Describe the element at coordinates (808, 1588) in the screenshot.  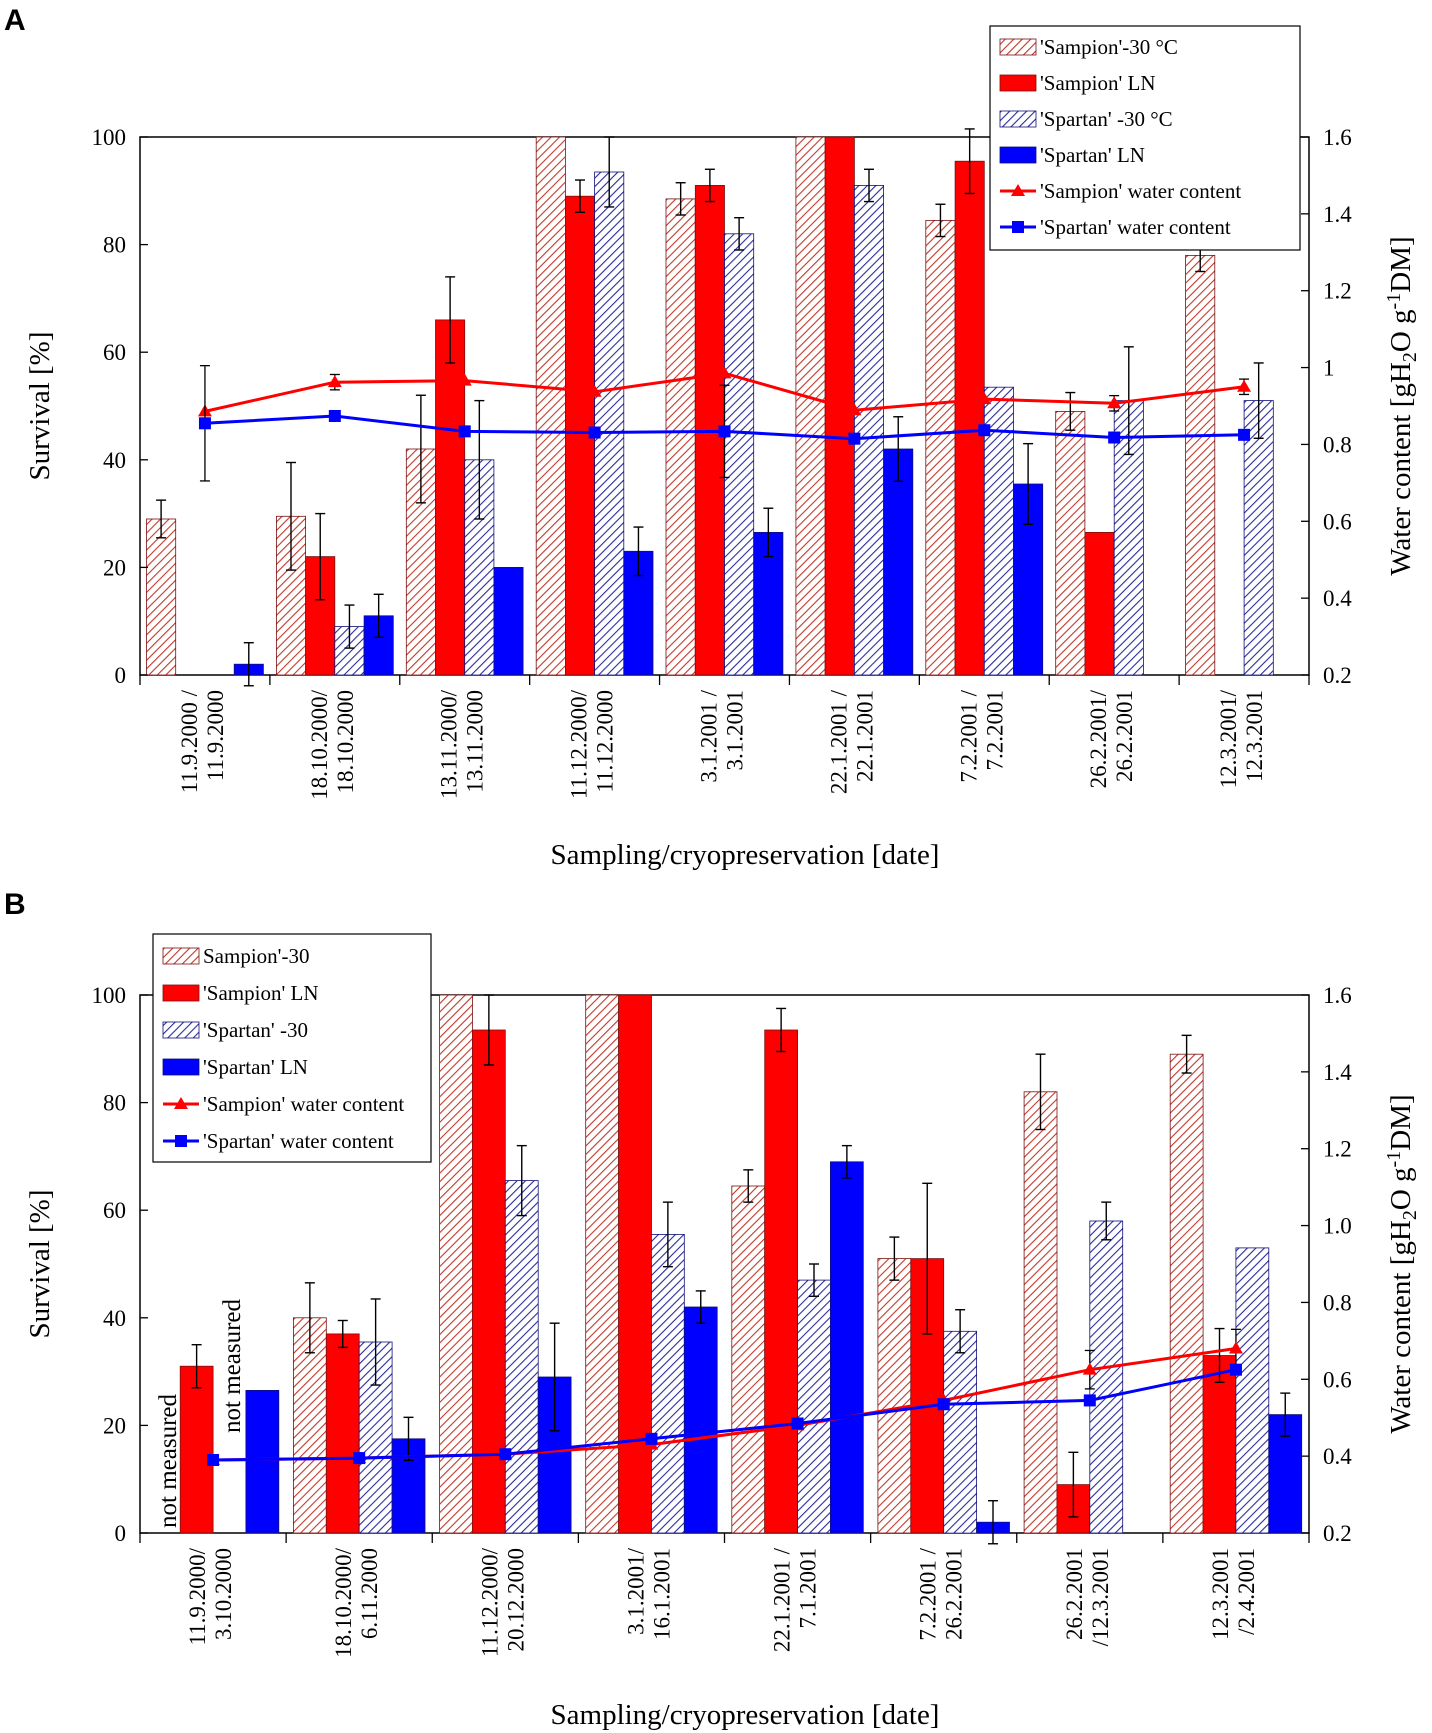
I see `x-category-label-line: 7.1.2001` at that location.